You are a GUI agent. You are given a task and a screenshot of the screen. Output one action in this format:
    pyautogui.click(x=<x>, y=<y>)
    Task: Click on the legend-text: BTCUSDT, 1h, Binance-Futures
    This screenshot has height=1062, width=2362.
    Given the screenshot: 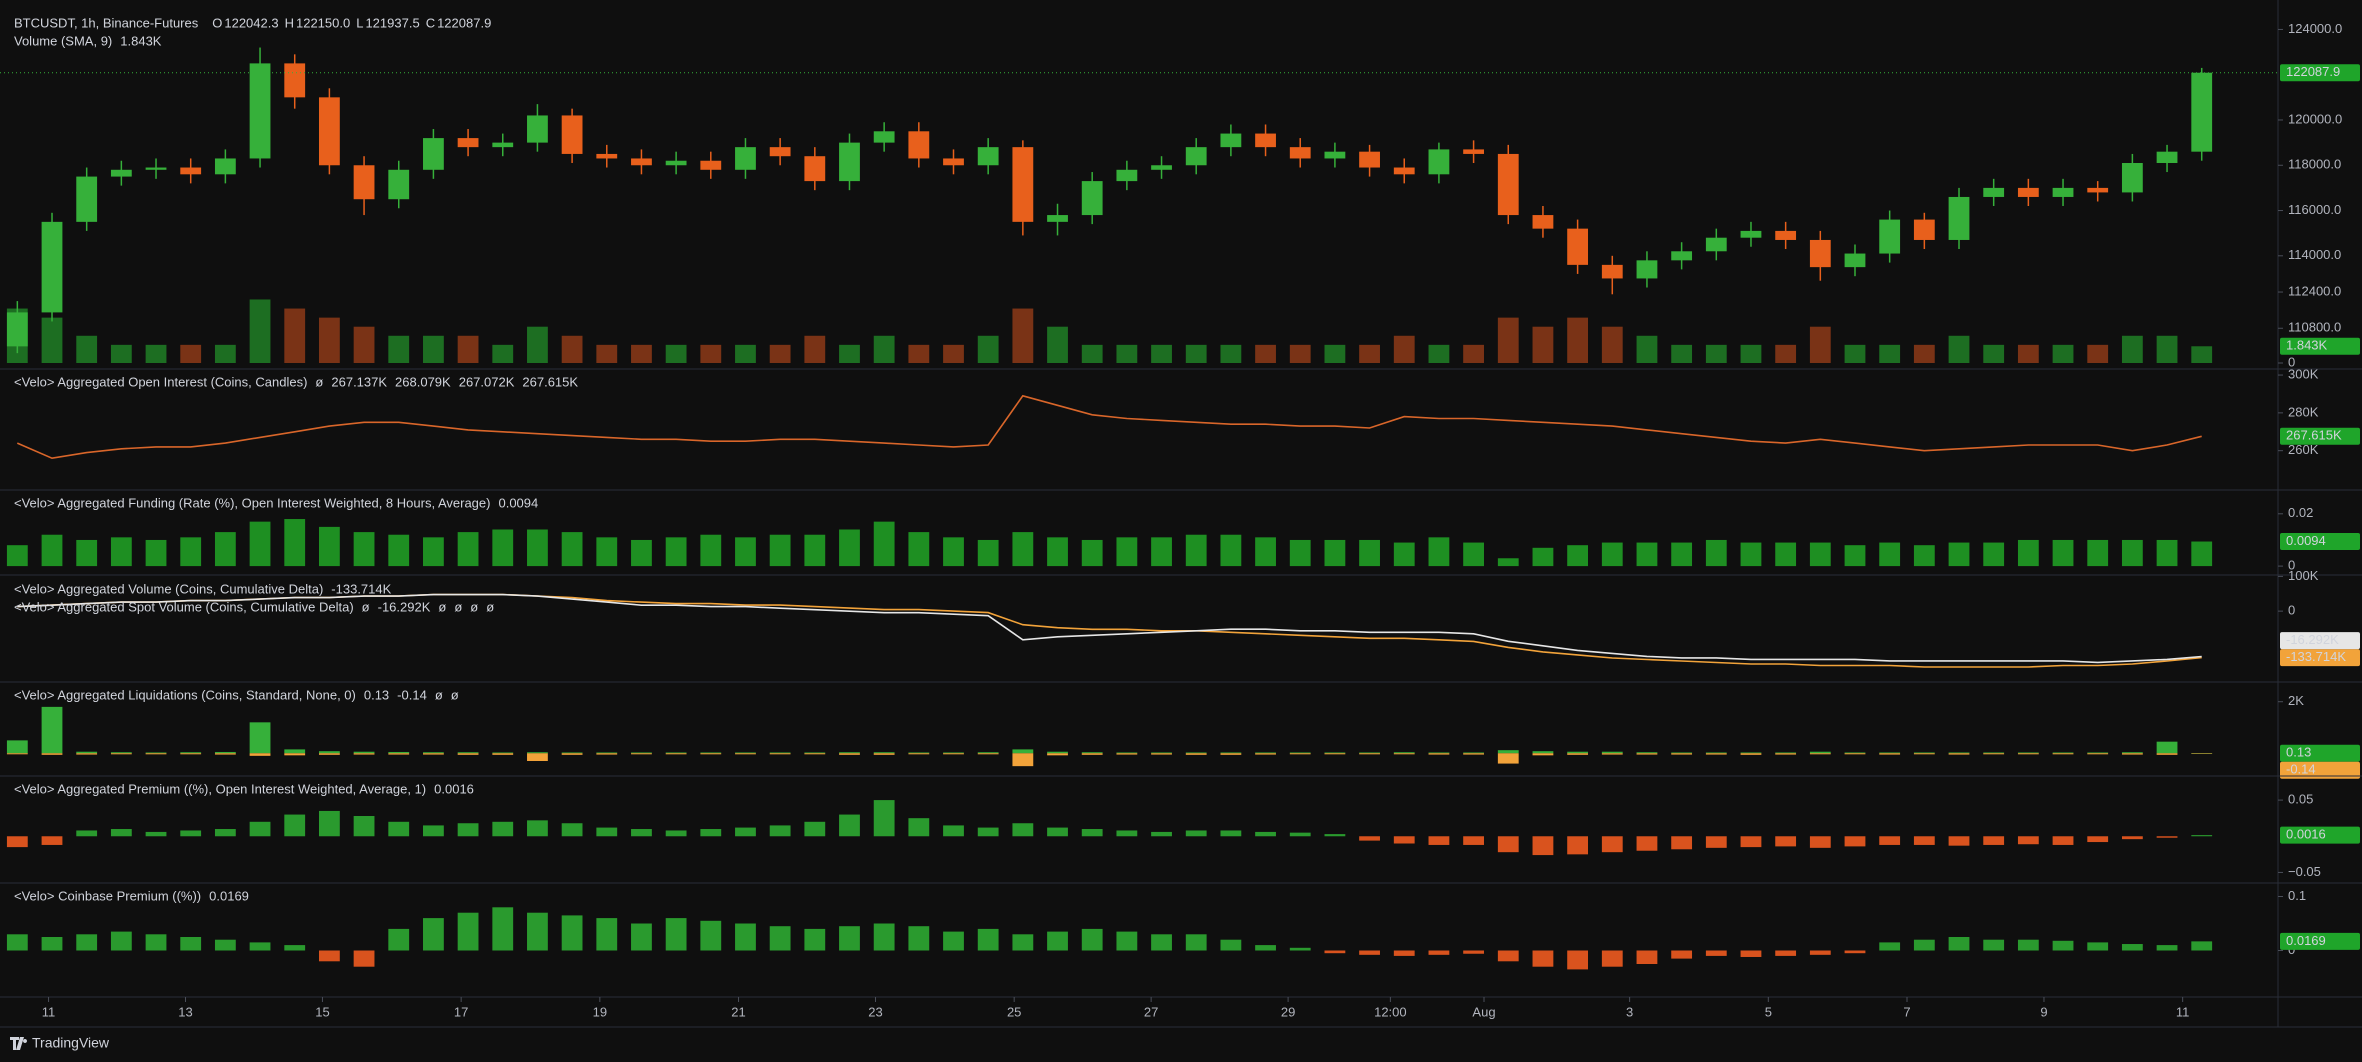 What is the action you would take?
    pyautogui.click(x=106, y=22)
    